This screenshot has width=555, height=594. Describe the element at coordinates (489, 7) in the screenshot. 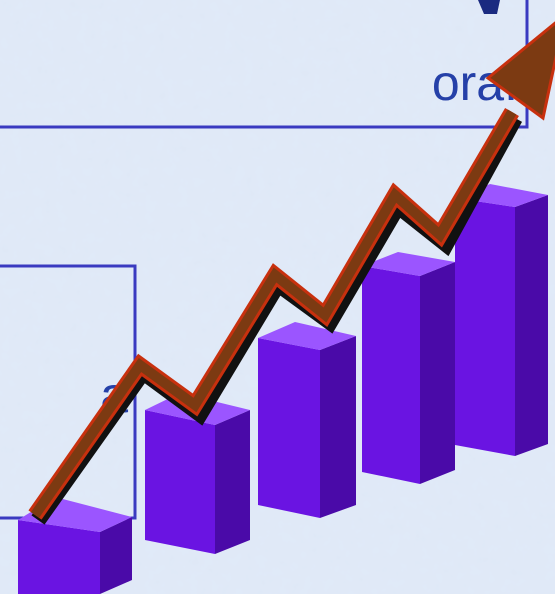

I see `partial-glyph` at that location.